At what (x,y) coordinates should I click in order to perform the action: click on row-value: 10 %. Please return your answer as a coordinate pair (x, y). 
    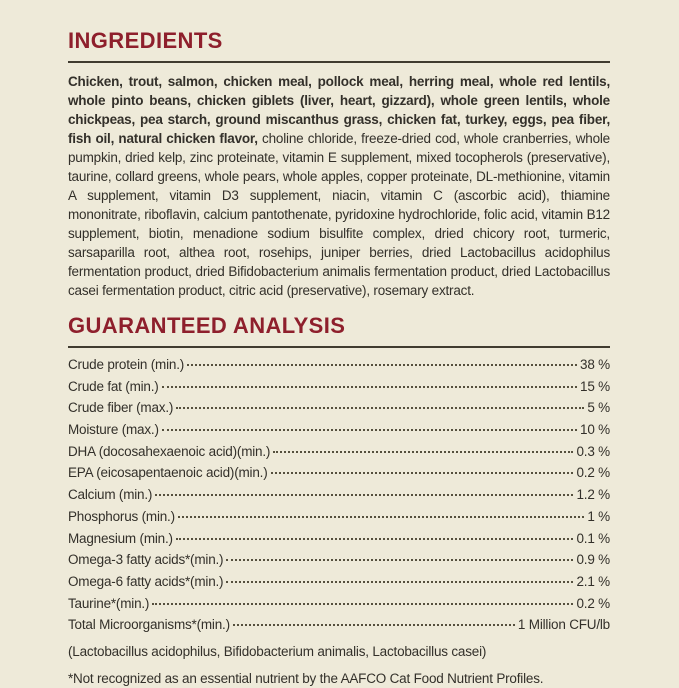
    Looking at the image, I should click on (595, 430).